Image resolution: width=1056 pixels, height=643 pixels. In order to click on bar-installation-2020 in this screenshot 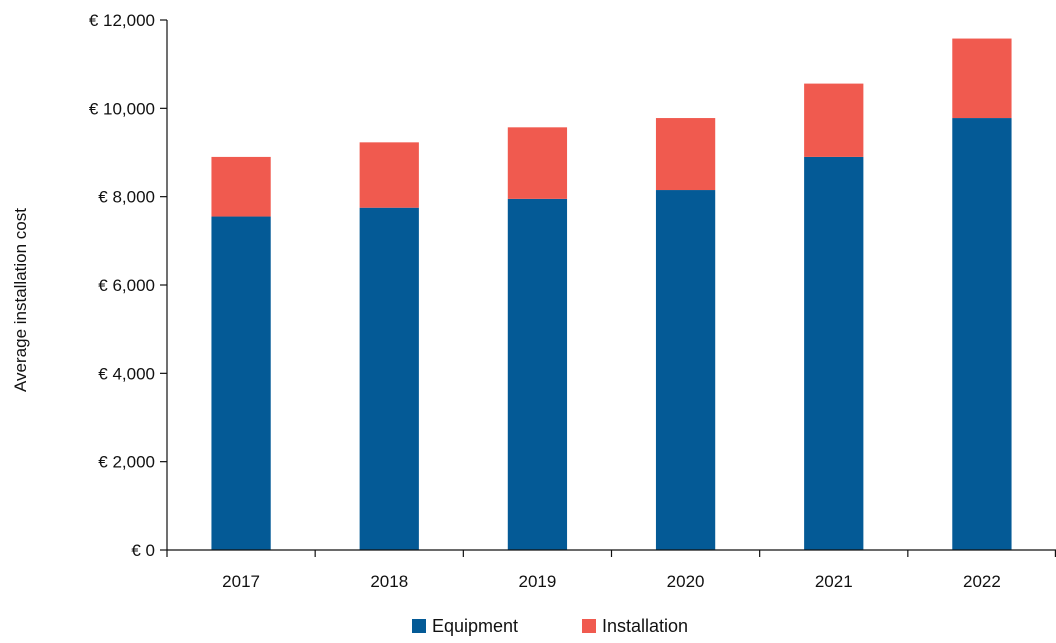, I will do `click(685, 154)`.